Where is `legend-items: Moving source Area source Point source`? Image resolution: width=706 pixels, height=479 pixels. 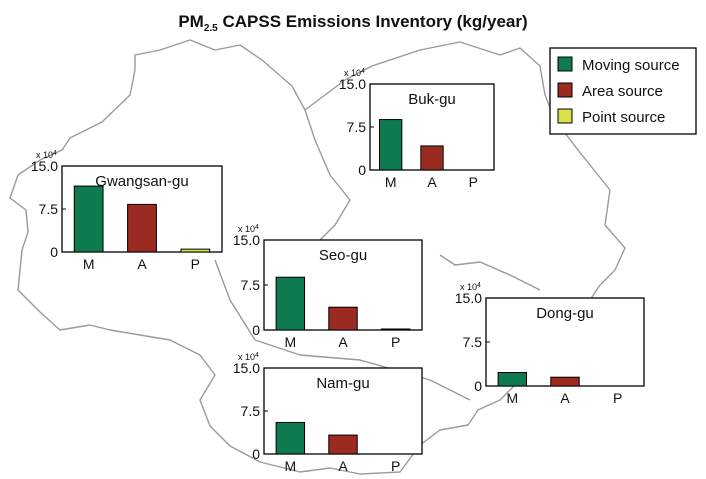 legend-items: Moving source Area source Point source is located at coordinates (618, 91).